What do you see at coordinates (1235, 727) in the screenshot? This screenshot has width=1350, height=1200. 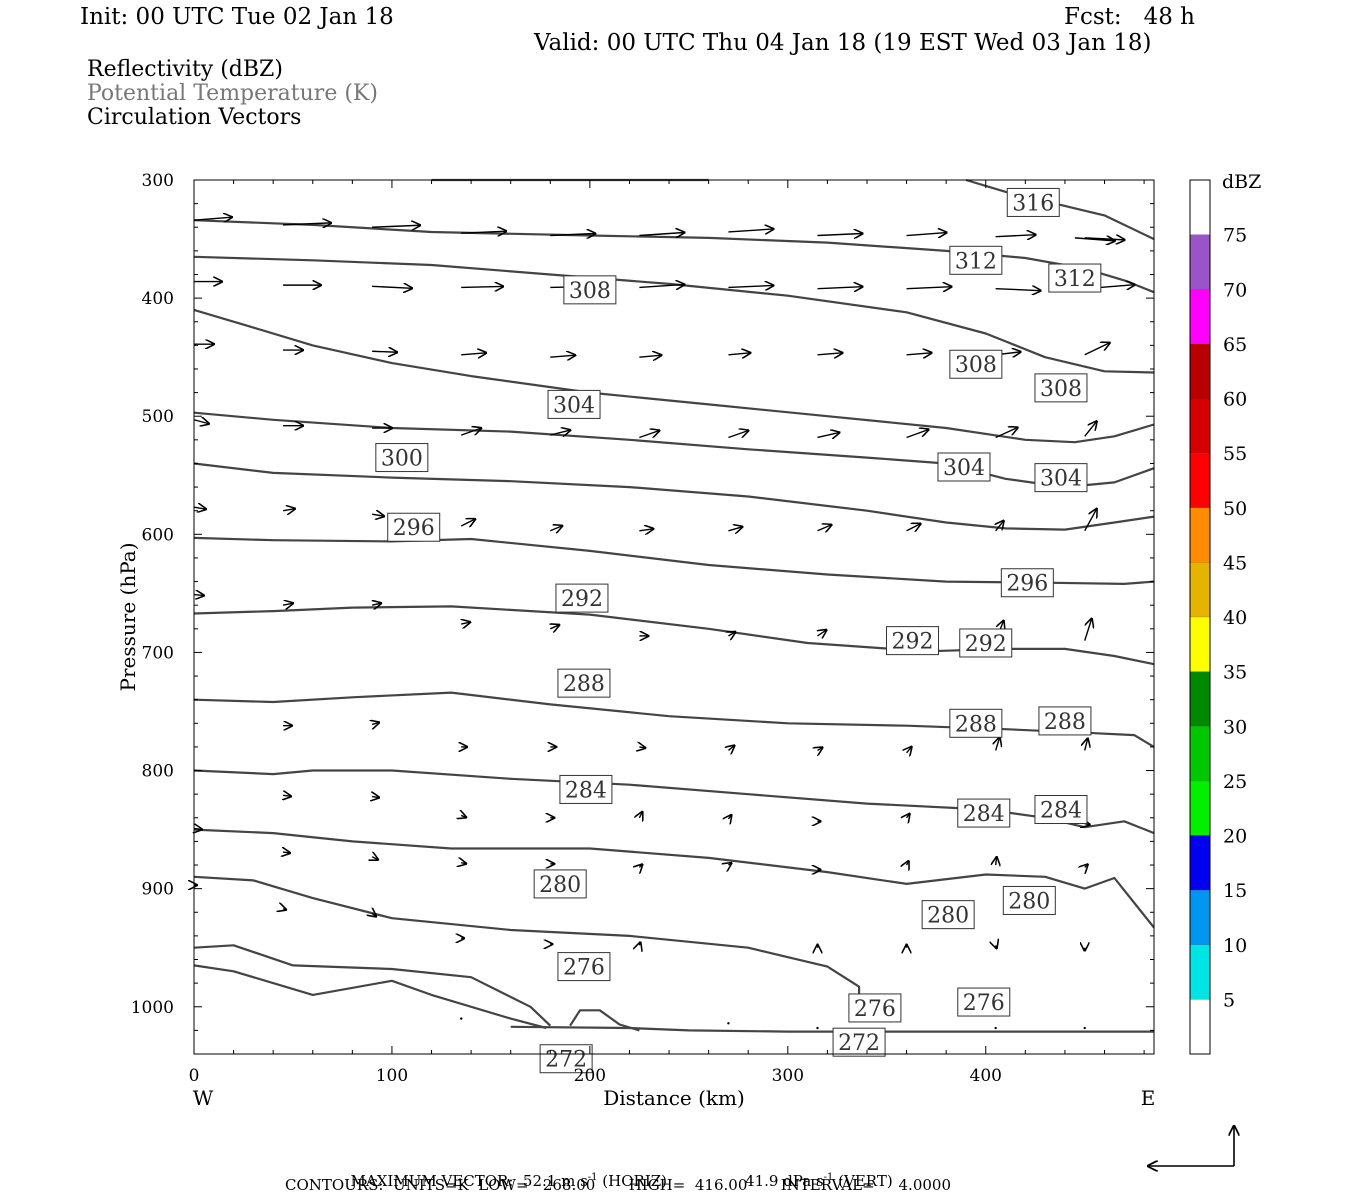 I see `colorbar-tick-label: 30` at bounding box center [1235, 727].